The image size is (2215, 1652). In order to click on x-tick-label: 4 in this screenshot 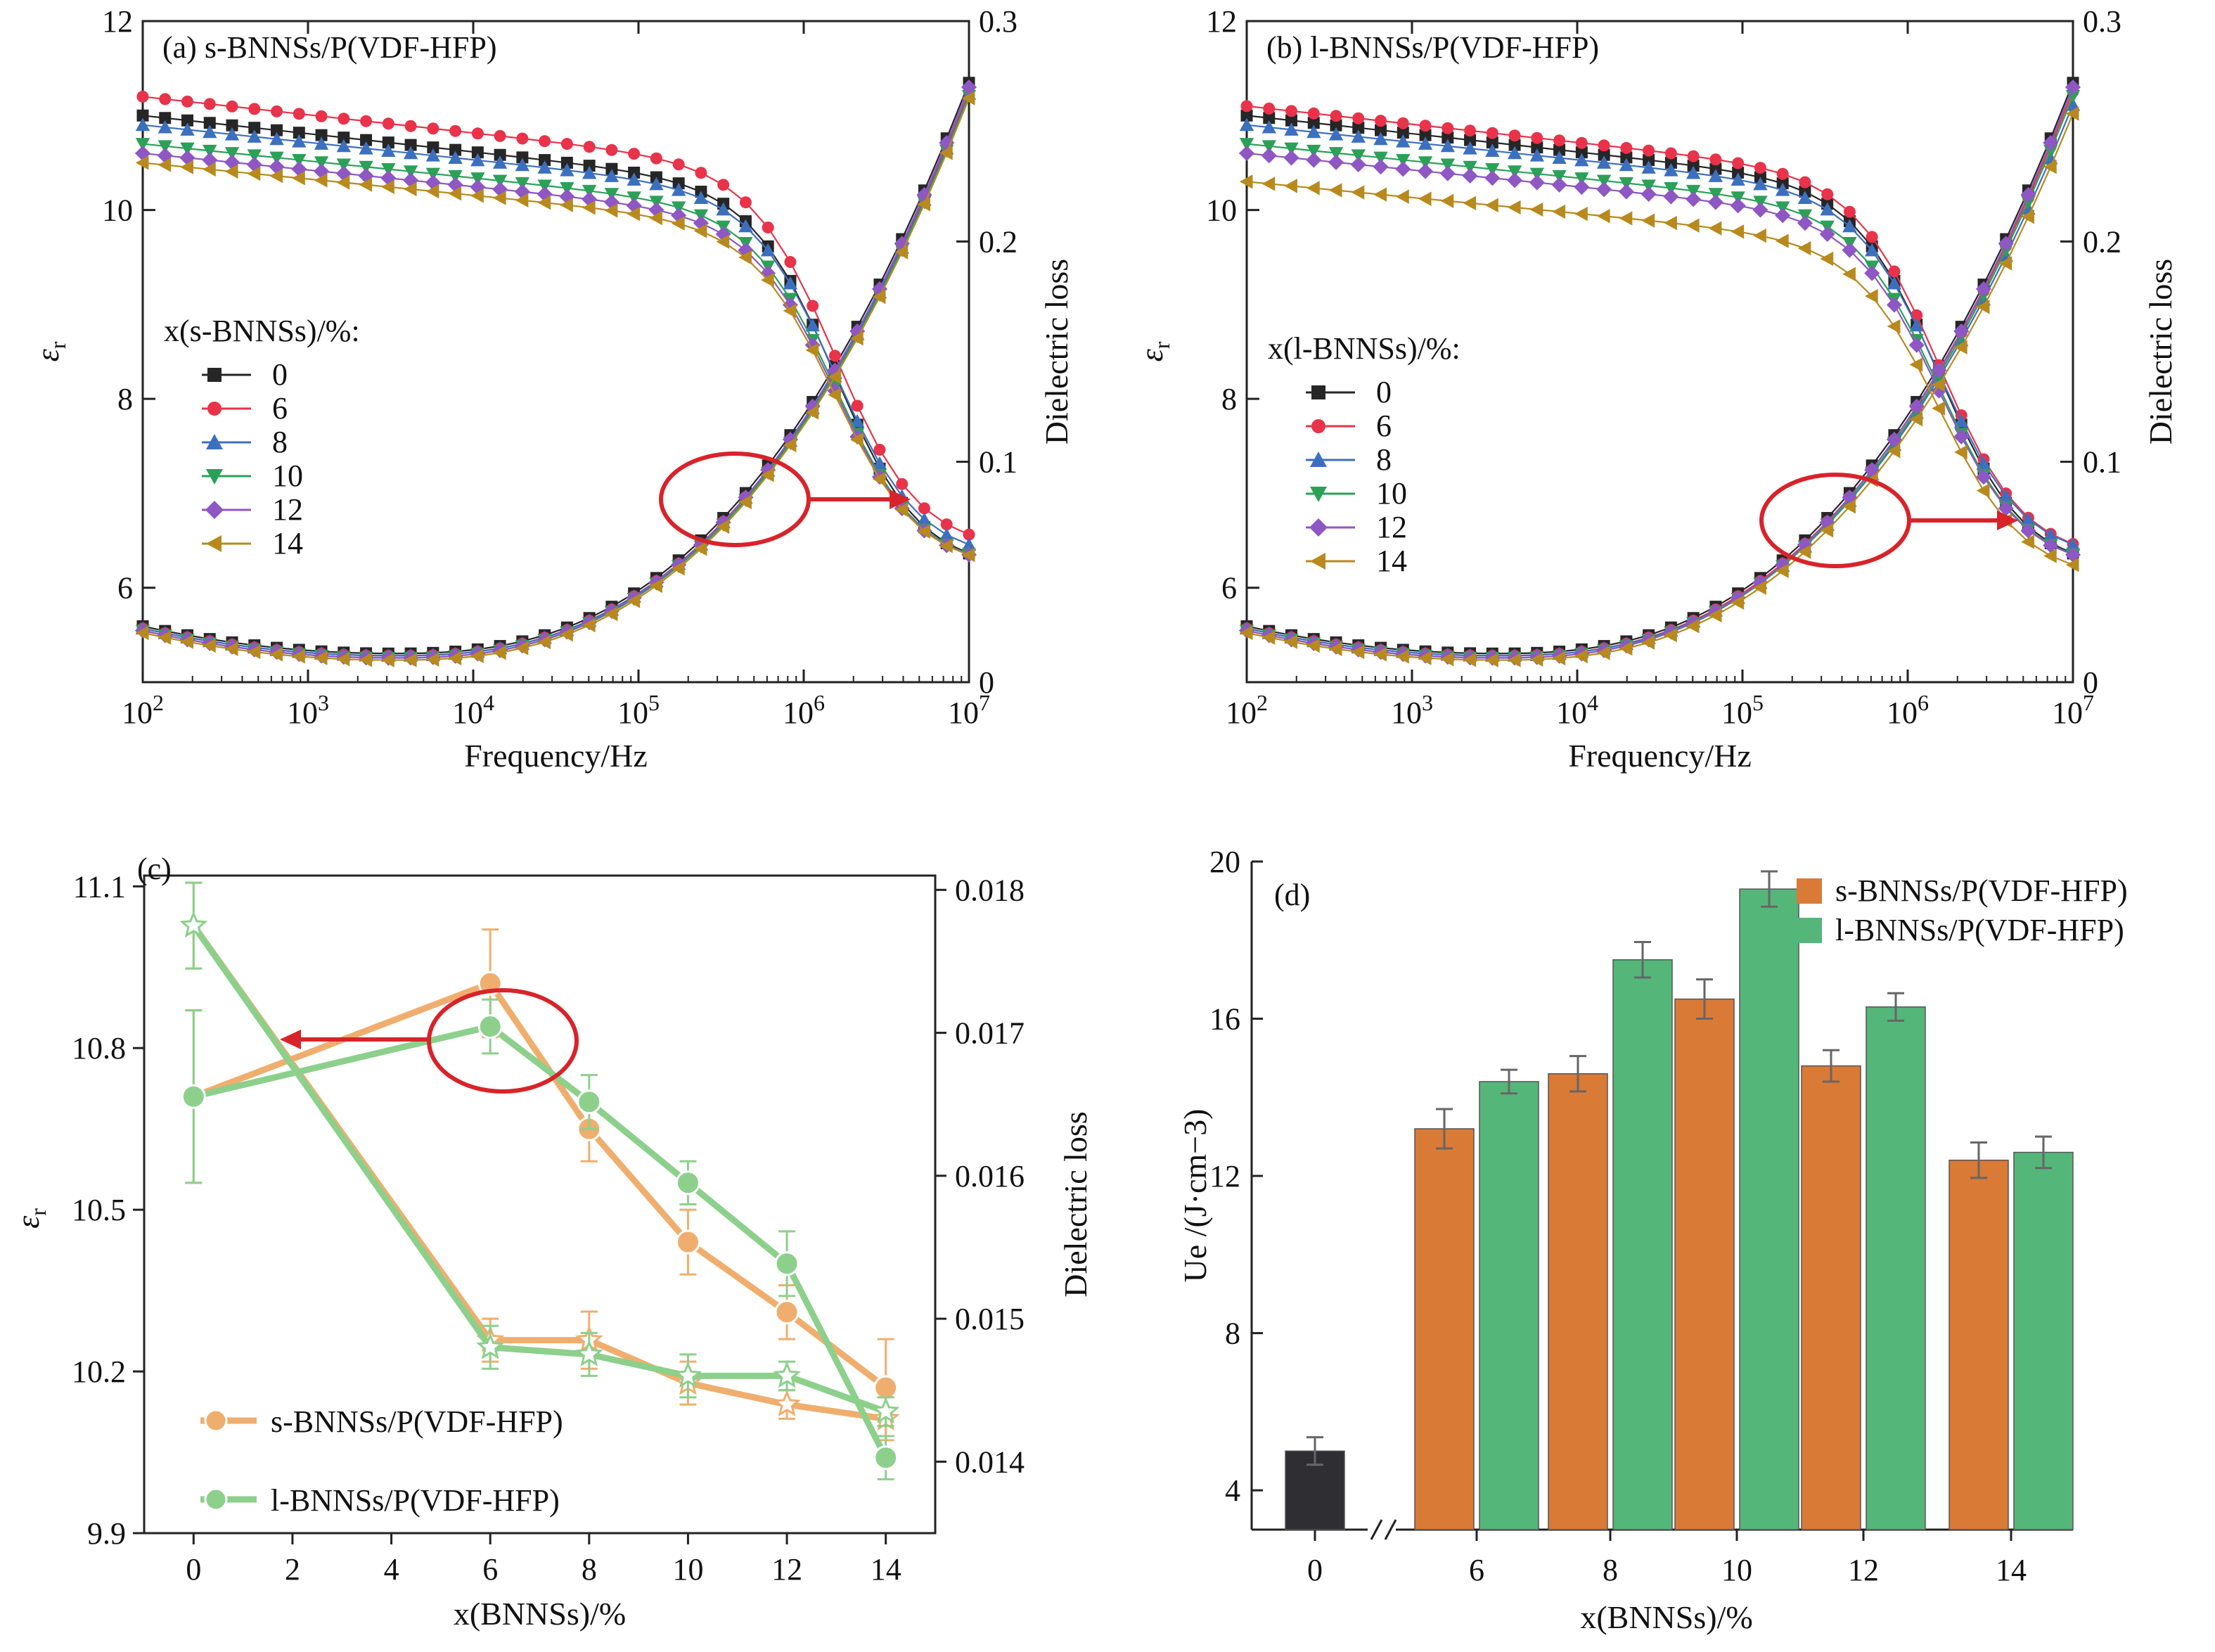, I will do `click(391, 1570)`.